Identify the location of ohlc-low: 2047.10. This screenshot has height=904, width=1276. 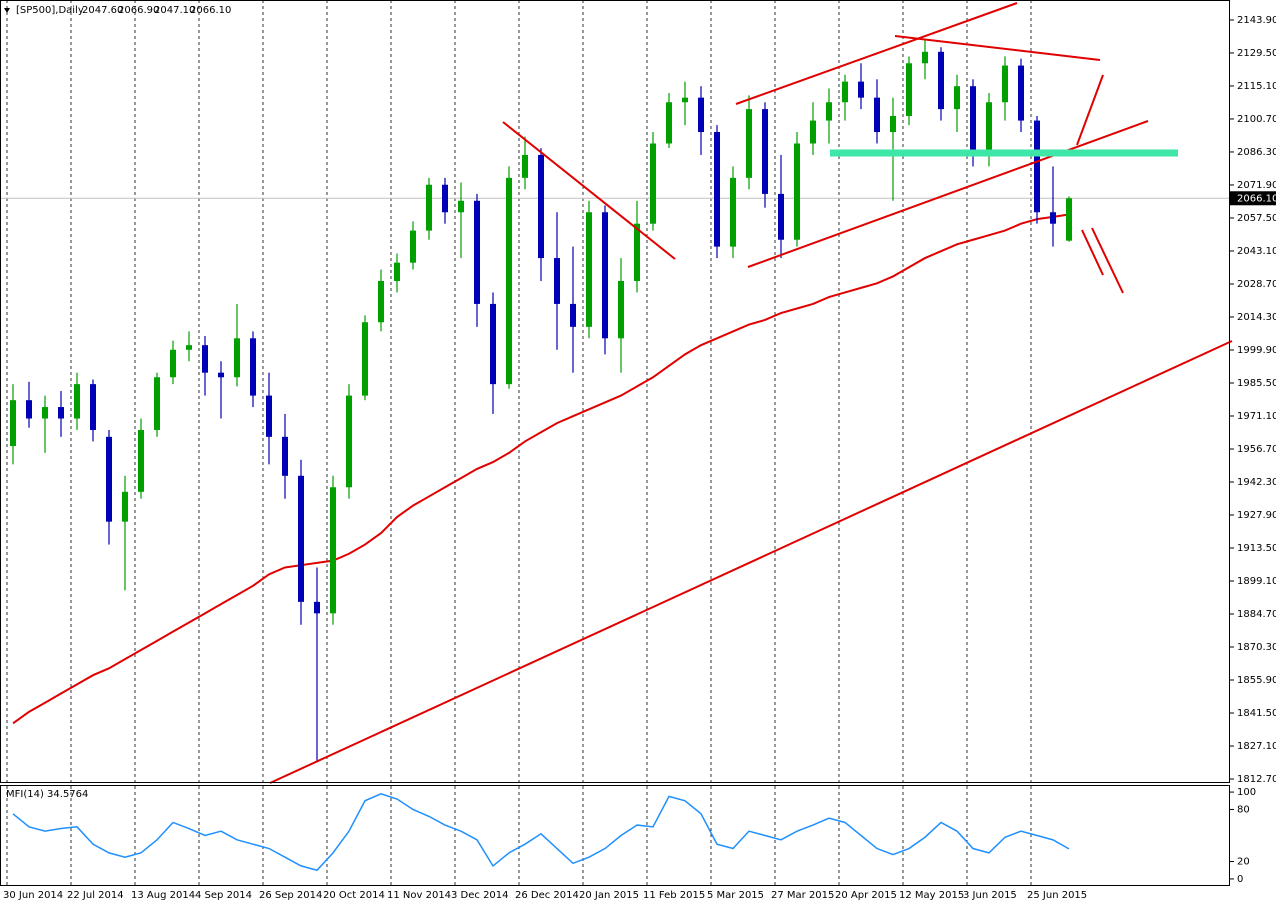
(174, 10).